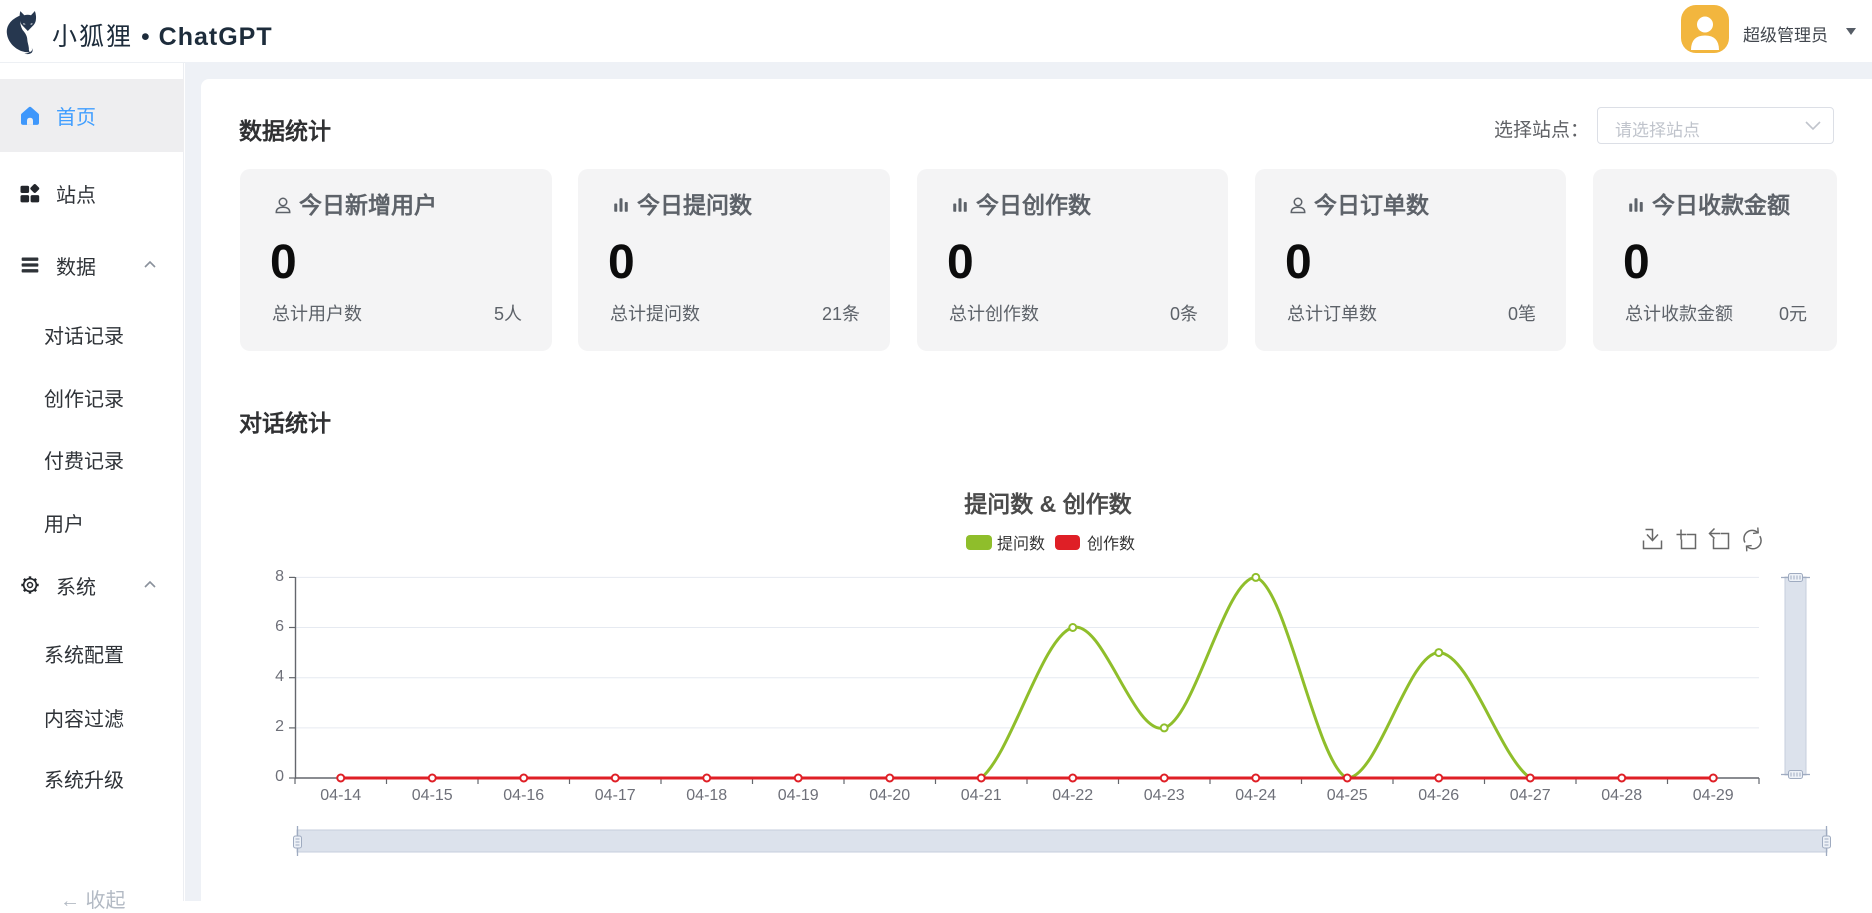 This screenshot has height=913, width=1872. I want to click on svg-text: 04-18, so click(706, 795).